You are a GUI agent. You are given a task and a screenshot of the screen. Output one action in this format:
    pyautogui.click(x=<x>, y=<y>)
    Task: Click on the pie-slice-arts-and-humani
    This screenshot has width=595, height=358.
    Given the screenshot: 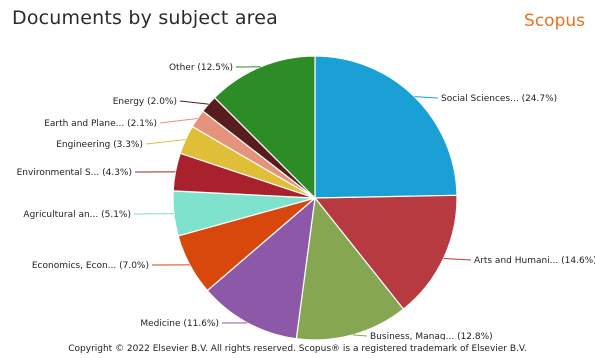 What is the action you would take?
    pyautogui.click(x=385, y=252)
    